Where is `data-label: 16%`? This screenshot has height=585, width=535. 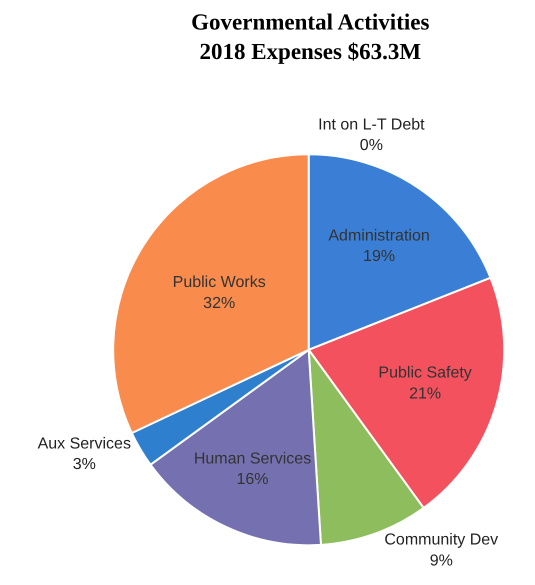 data-label: 16% is located at coordinates (252, 479).